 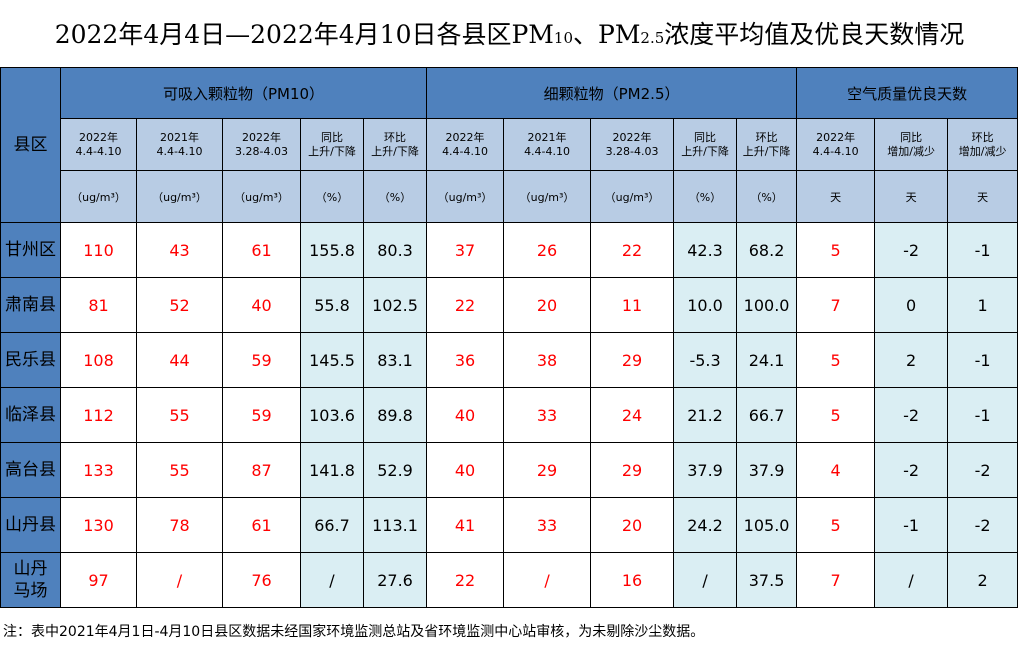 I want to click on table-cell: 24, so click(x=632, y=415).